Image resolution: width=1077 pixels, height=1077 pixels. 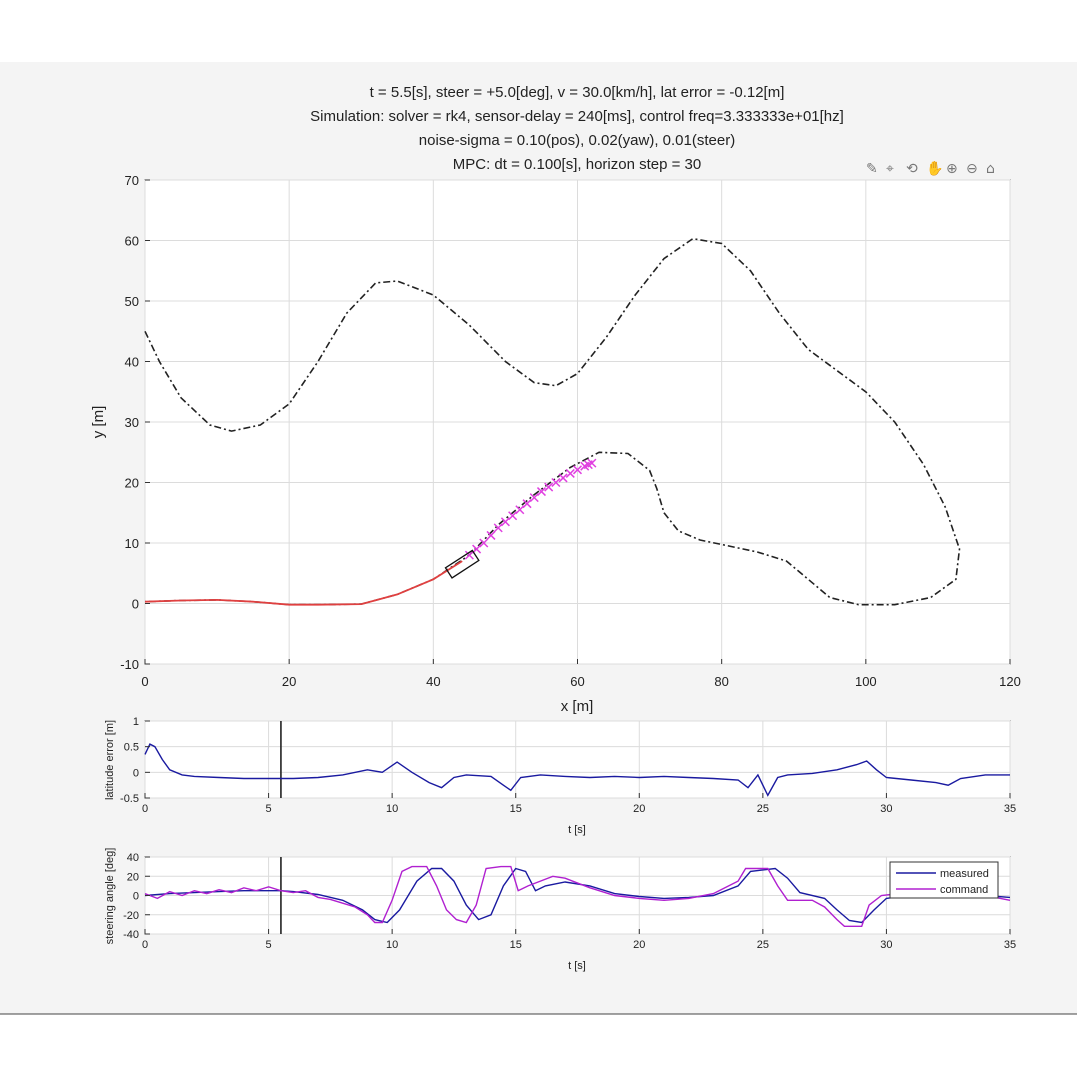 I want to click on pan-icon: ✋, so click(x=934, y=168).